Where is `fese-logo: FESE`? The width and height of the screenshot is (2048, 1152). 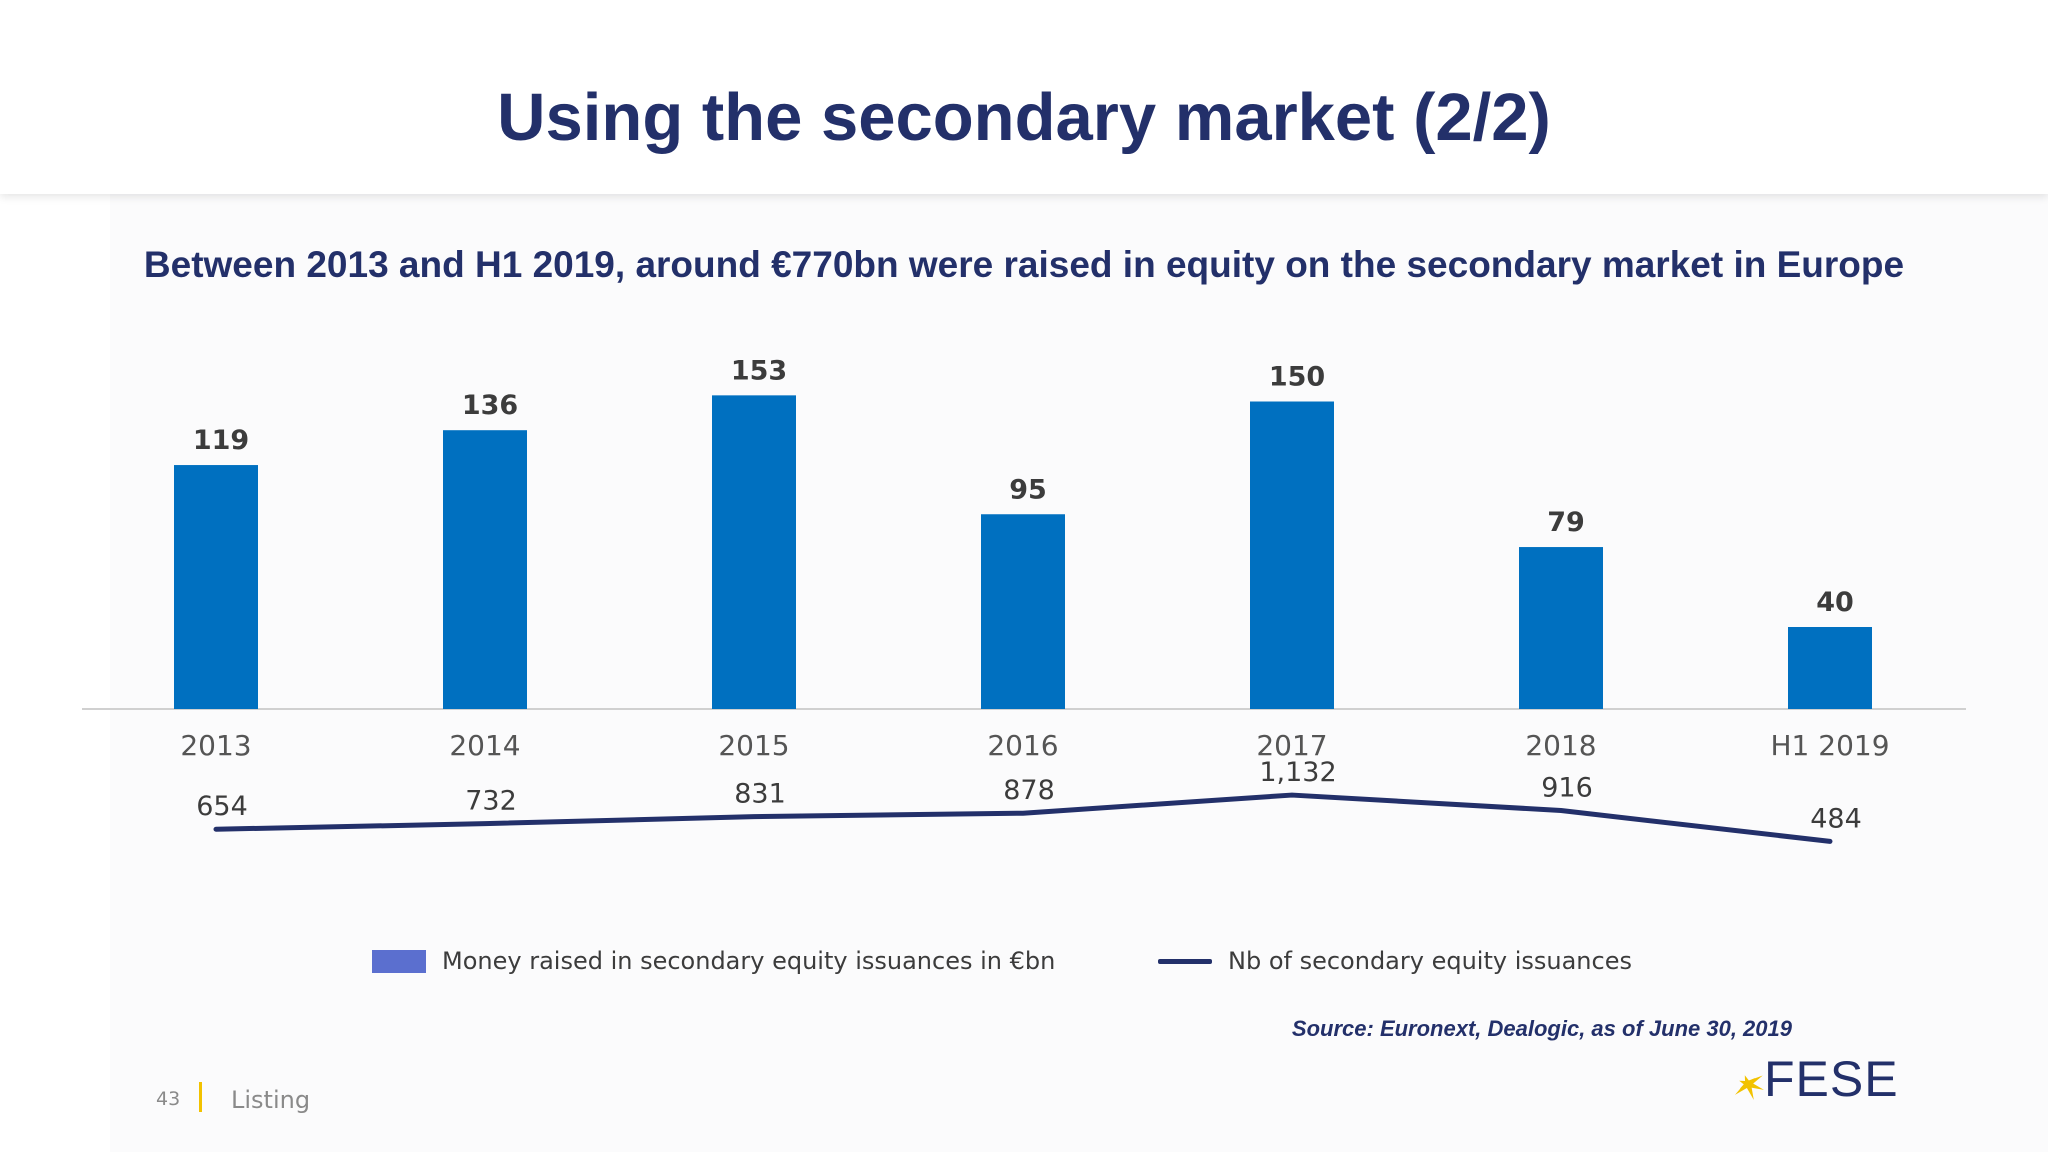 fese-logo: FESE is located at coordinates (1813, 1079).